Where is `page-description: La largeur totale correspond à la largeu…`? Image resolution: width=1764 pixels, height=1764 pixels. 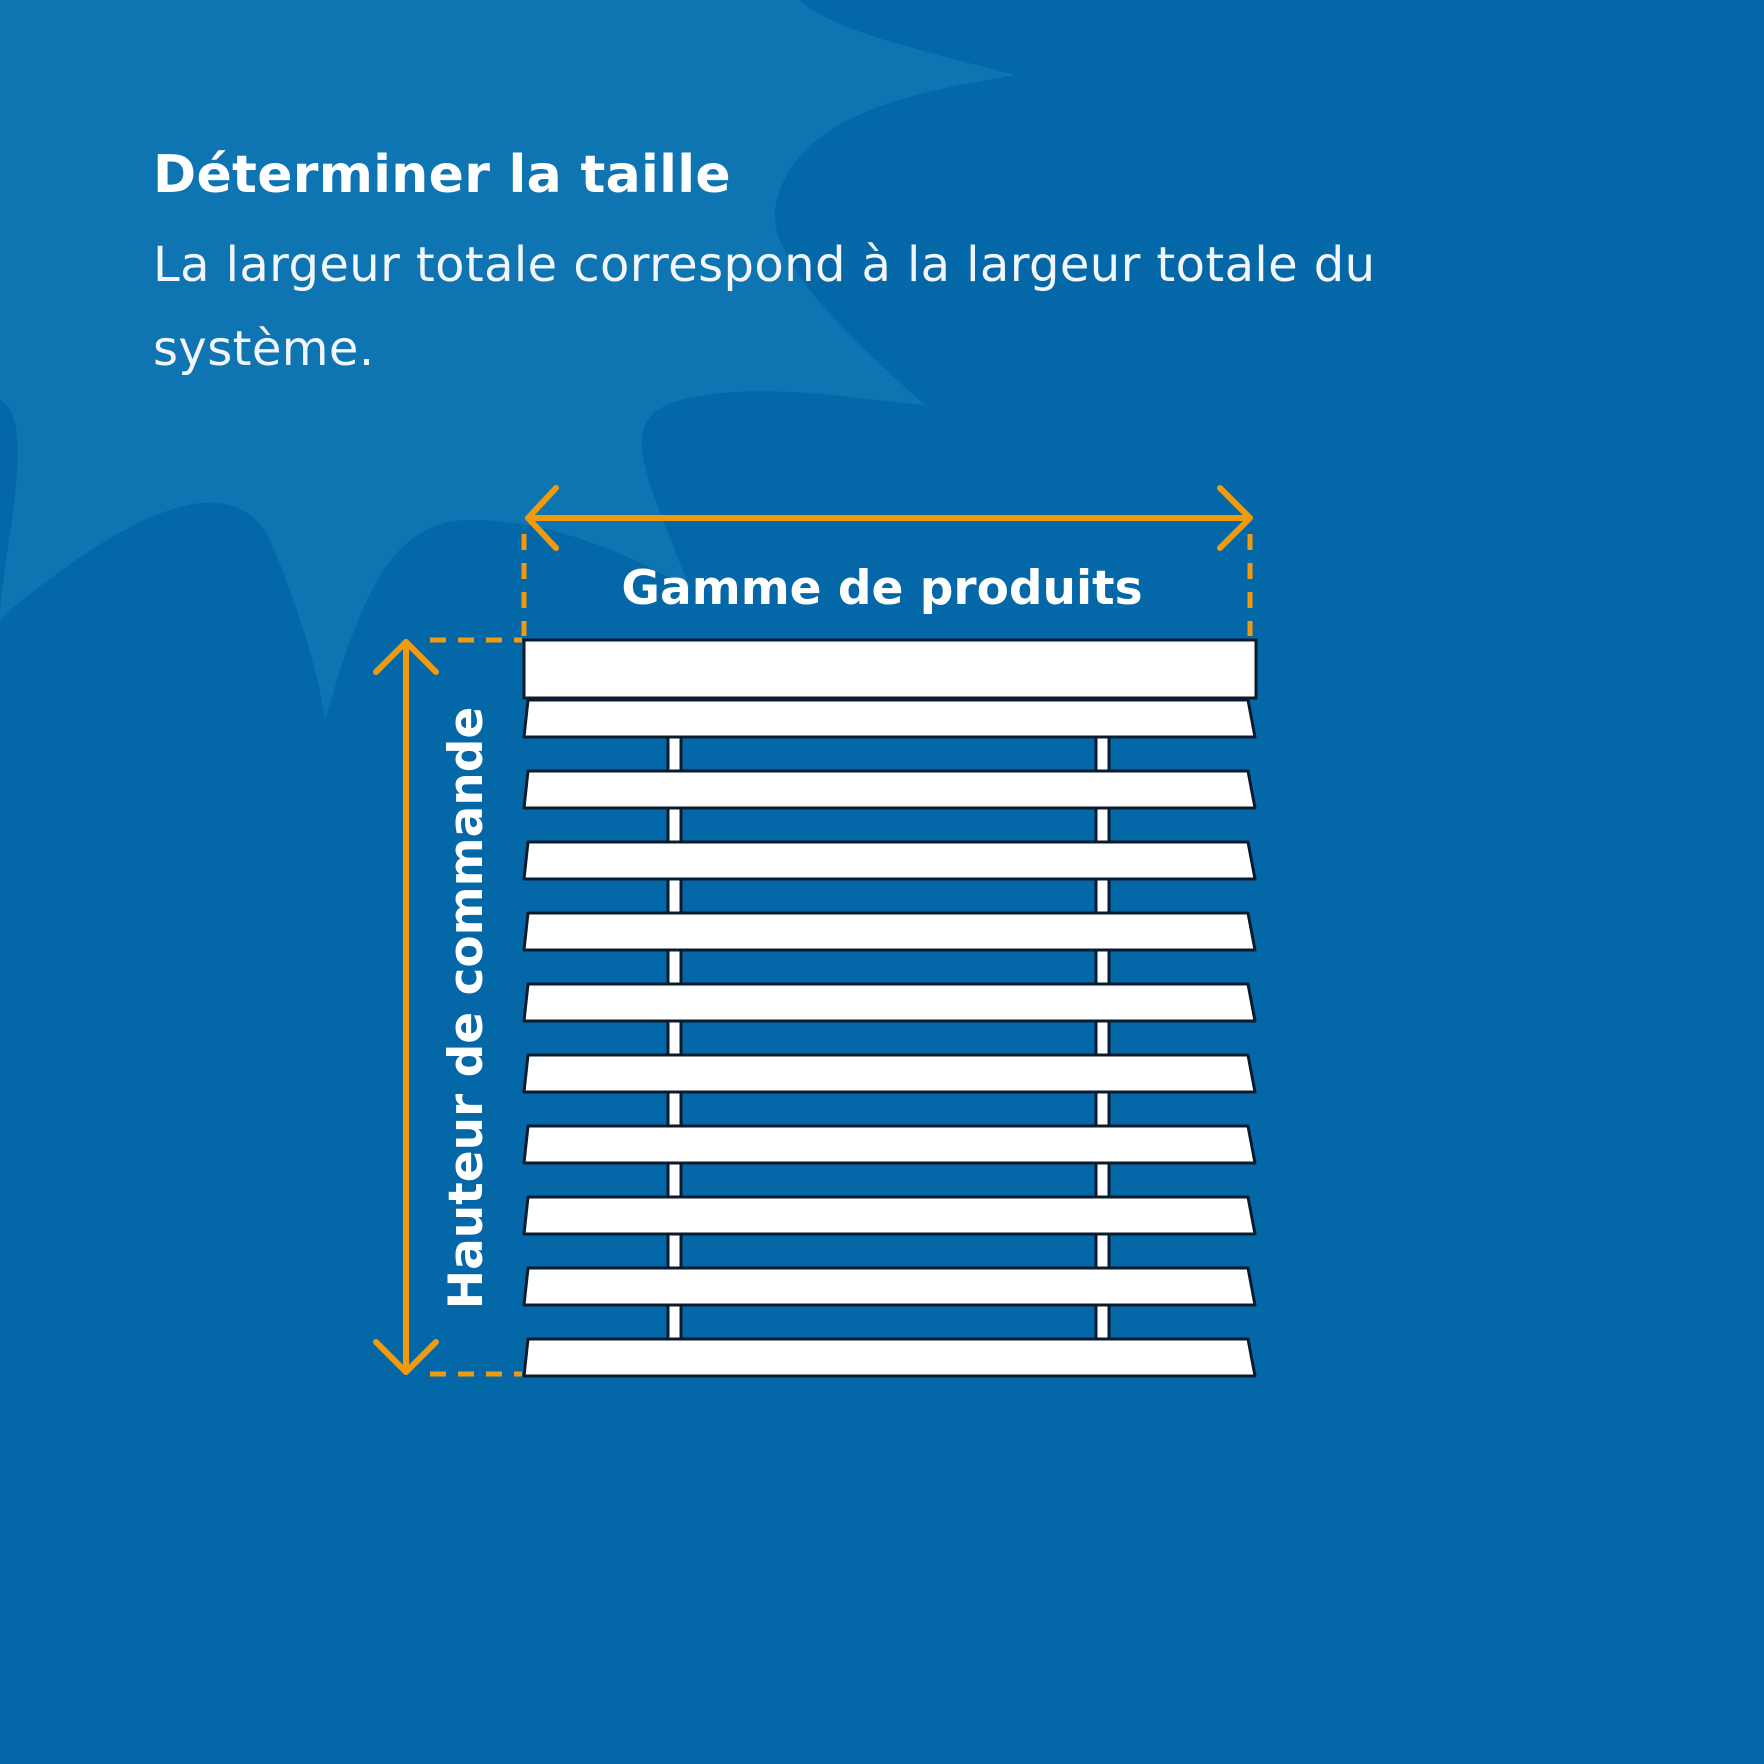 page-description: La largeur totale correspond à la largeu… is located at coordinates (764, 307).